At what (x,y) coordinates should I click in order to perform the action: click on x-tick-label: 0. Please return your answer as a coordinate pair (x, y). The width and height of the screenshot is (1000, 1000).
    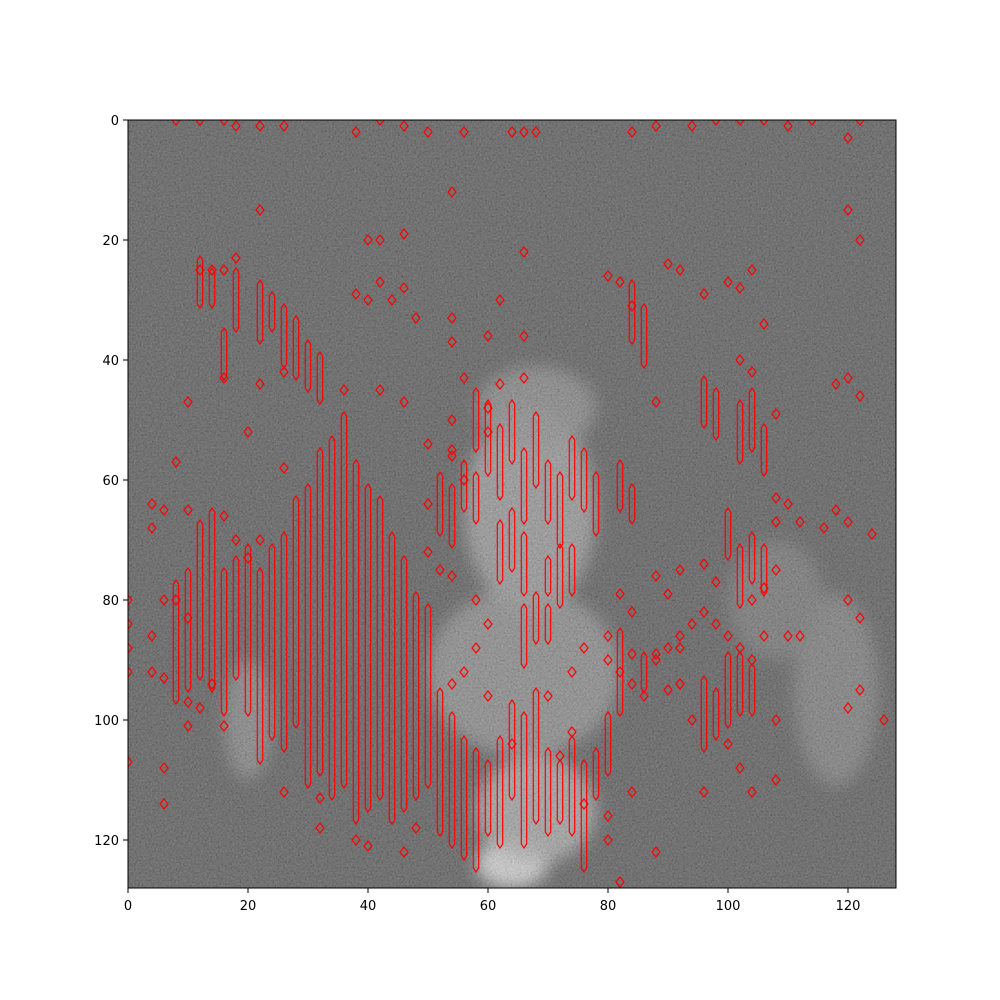
    Looking at the image, I should click on (128, 906).